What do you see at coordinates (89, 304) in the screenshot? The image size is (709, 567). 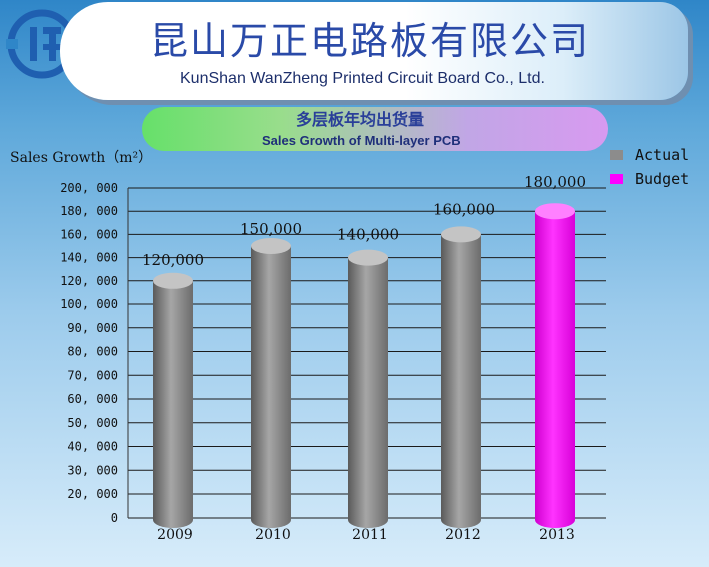 I see `y-tick-label: 100, 000` at bounding box center [89, 304].